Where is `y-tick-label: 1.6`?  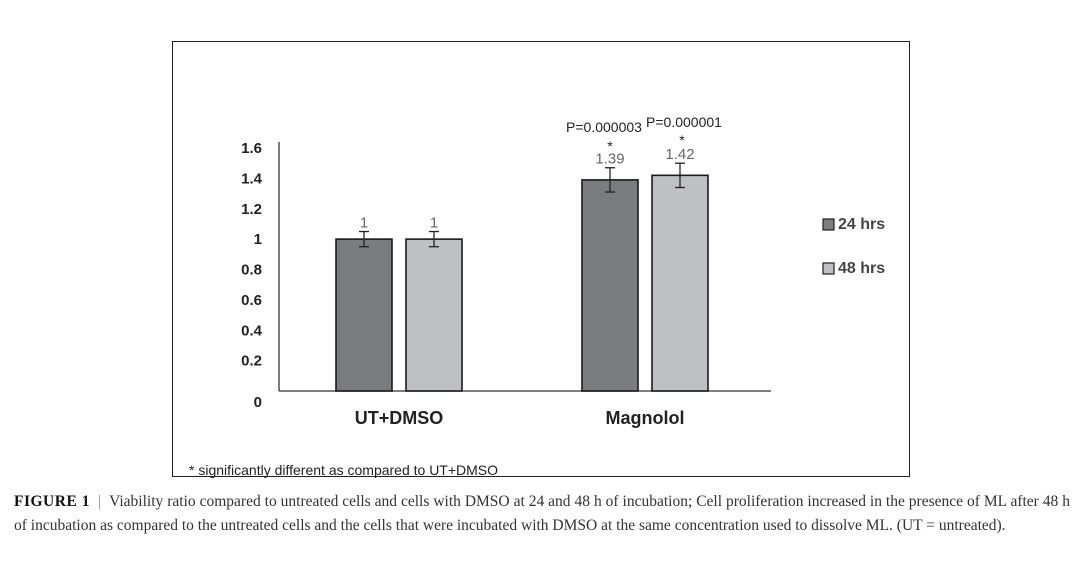 y-tick-label: 1.6 is located at coordinates (251, 148).